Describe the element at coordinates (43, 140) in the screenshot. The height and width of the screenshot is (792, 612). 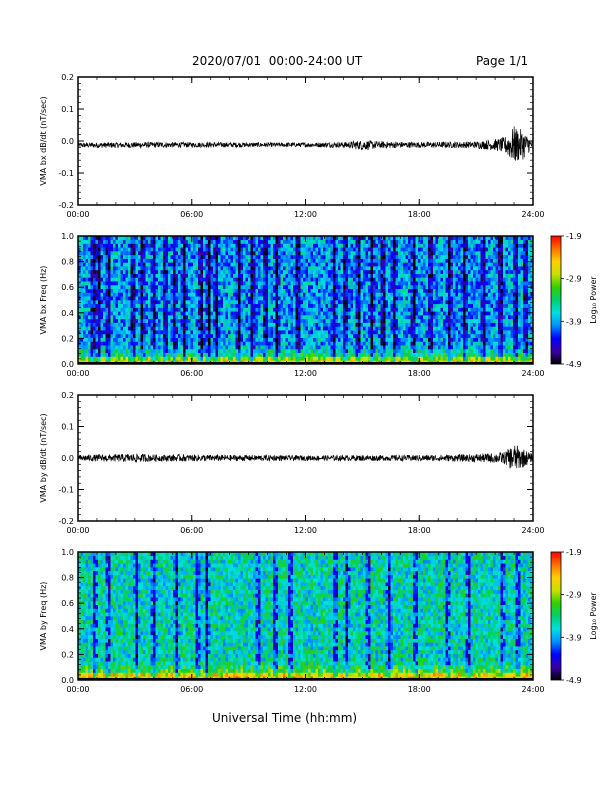
I see `y-axis-label: VMA bx dB/dt (nT/sec)` at that location.